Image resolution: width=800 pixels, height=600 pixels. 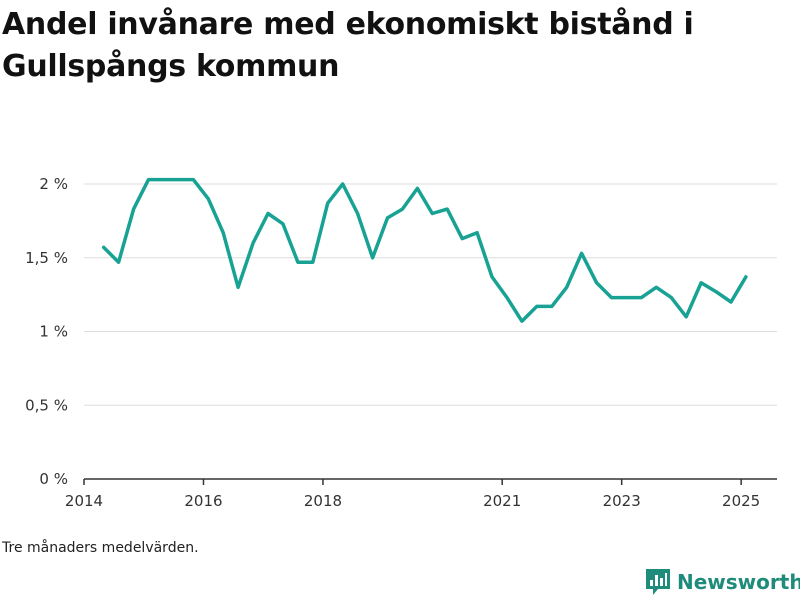 I want to click on chart-note: Tre månaders medelvärden., so click(x=100, y=548).